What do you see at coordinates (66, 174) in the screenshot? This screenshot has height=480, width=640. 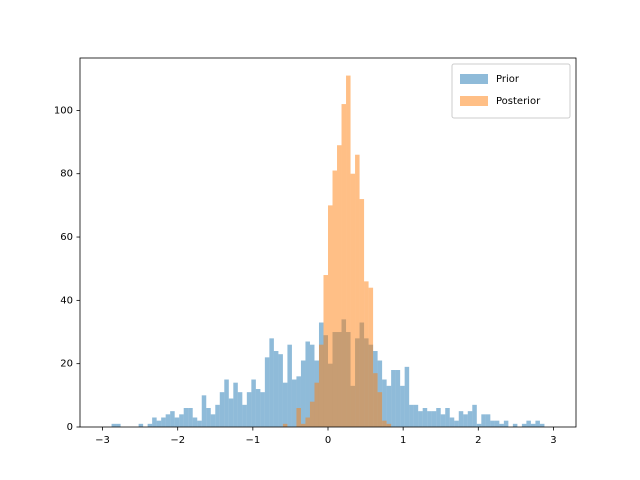 I see `y-tick-label: 80` at bounding box center [66, 174].